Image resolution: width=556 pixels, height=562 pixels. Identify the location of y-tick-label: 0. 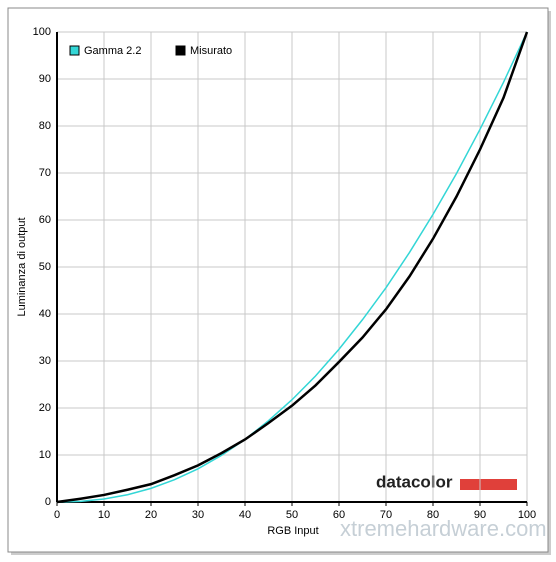
(48, 502).